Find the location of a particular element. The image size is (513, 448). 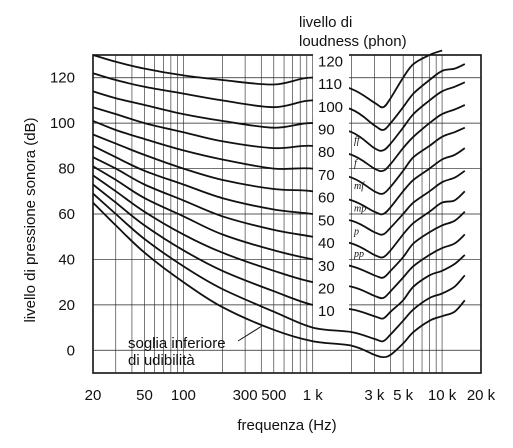

y-axis-label: livello di pressione sonora (dB) is located at coordinates (30, 219).